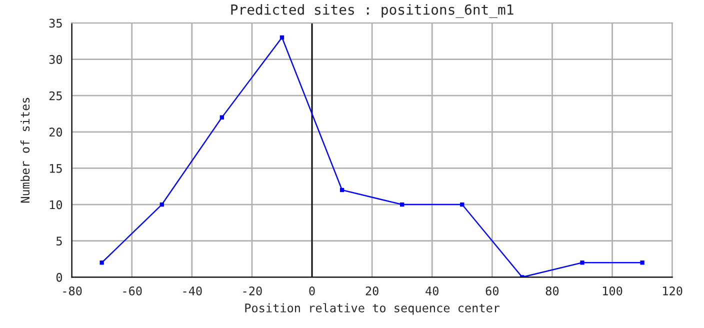  Describe the element at coordinates (312, 291) in the screenshot. I see `x-tick-label: 0` at that location.